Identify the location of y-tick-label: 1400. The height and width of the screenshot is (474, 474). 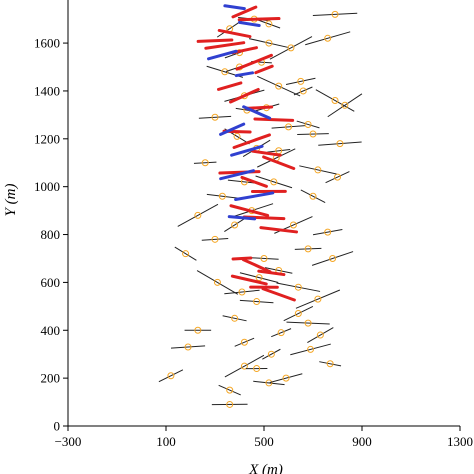
(47, 90).